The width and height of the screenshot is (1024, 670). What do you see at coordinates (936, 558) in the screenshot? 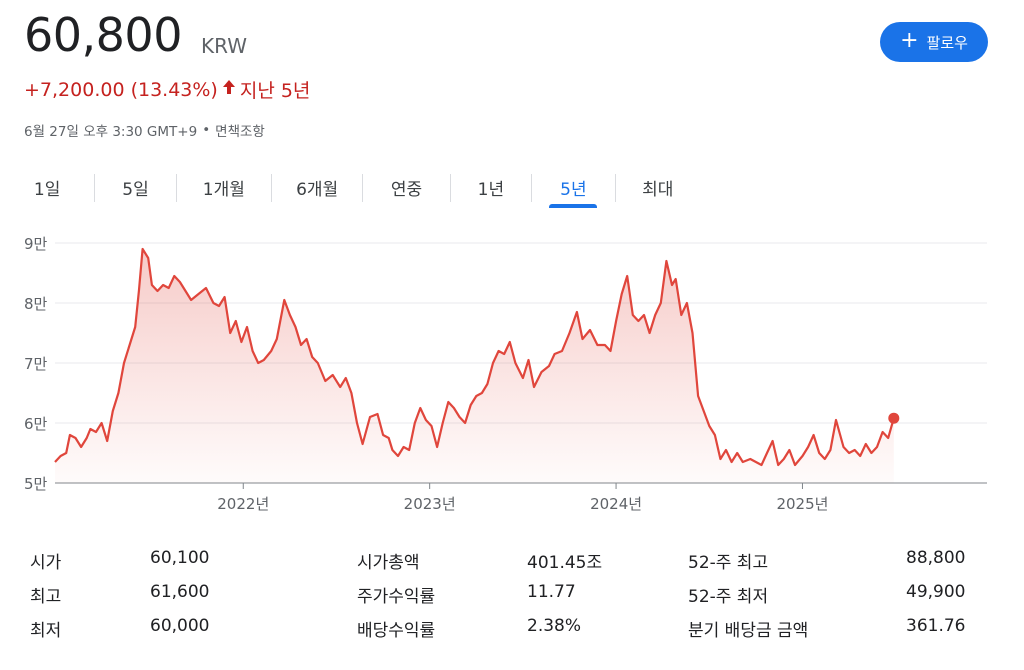
I see `stat-value: 88,800` at bounding box center [936, 558].